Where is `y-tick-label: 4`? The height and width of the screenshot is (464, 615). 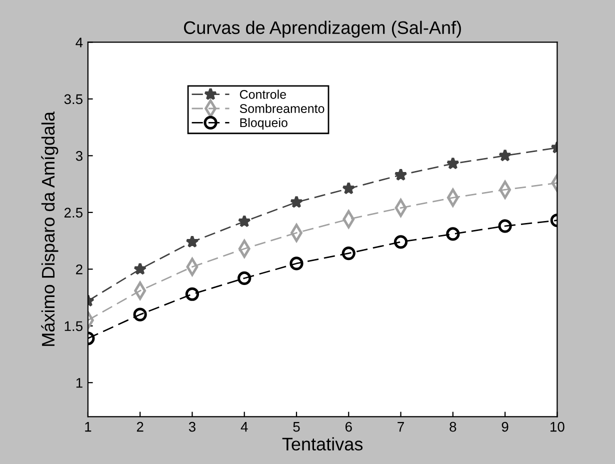
y-tick-label: 4 is located at coordinates (79, 43).